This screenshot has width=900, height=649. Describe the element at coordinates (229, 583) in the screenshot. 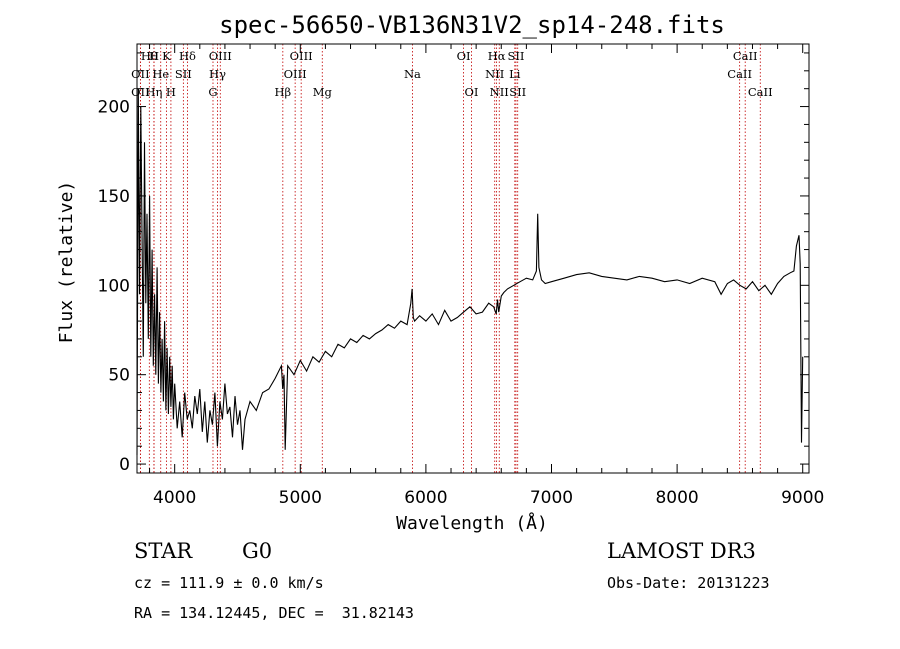

I see `velocity-readout: cz = 111.9 ± 0.0 km/s` at that location.